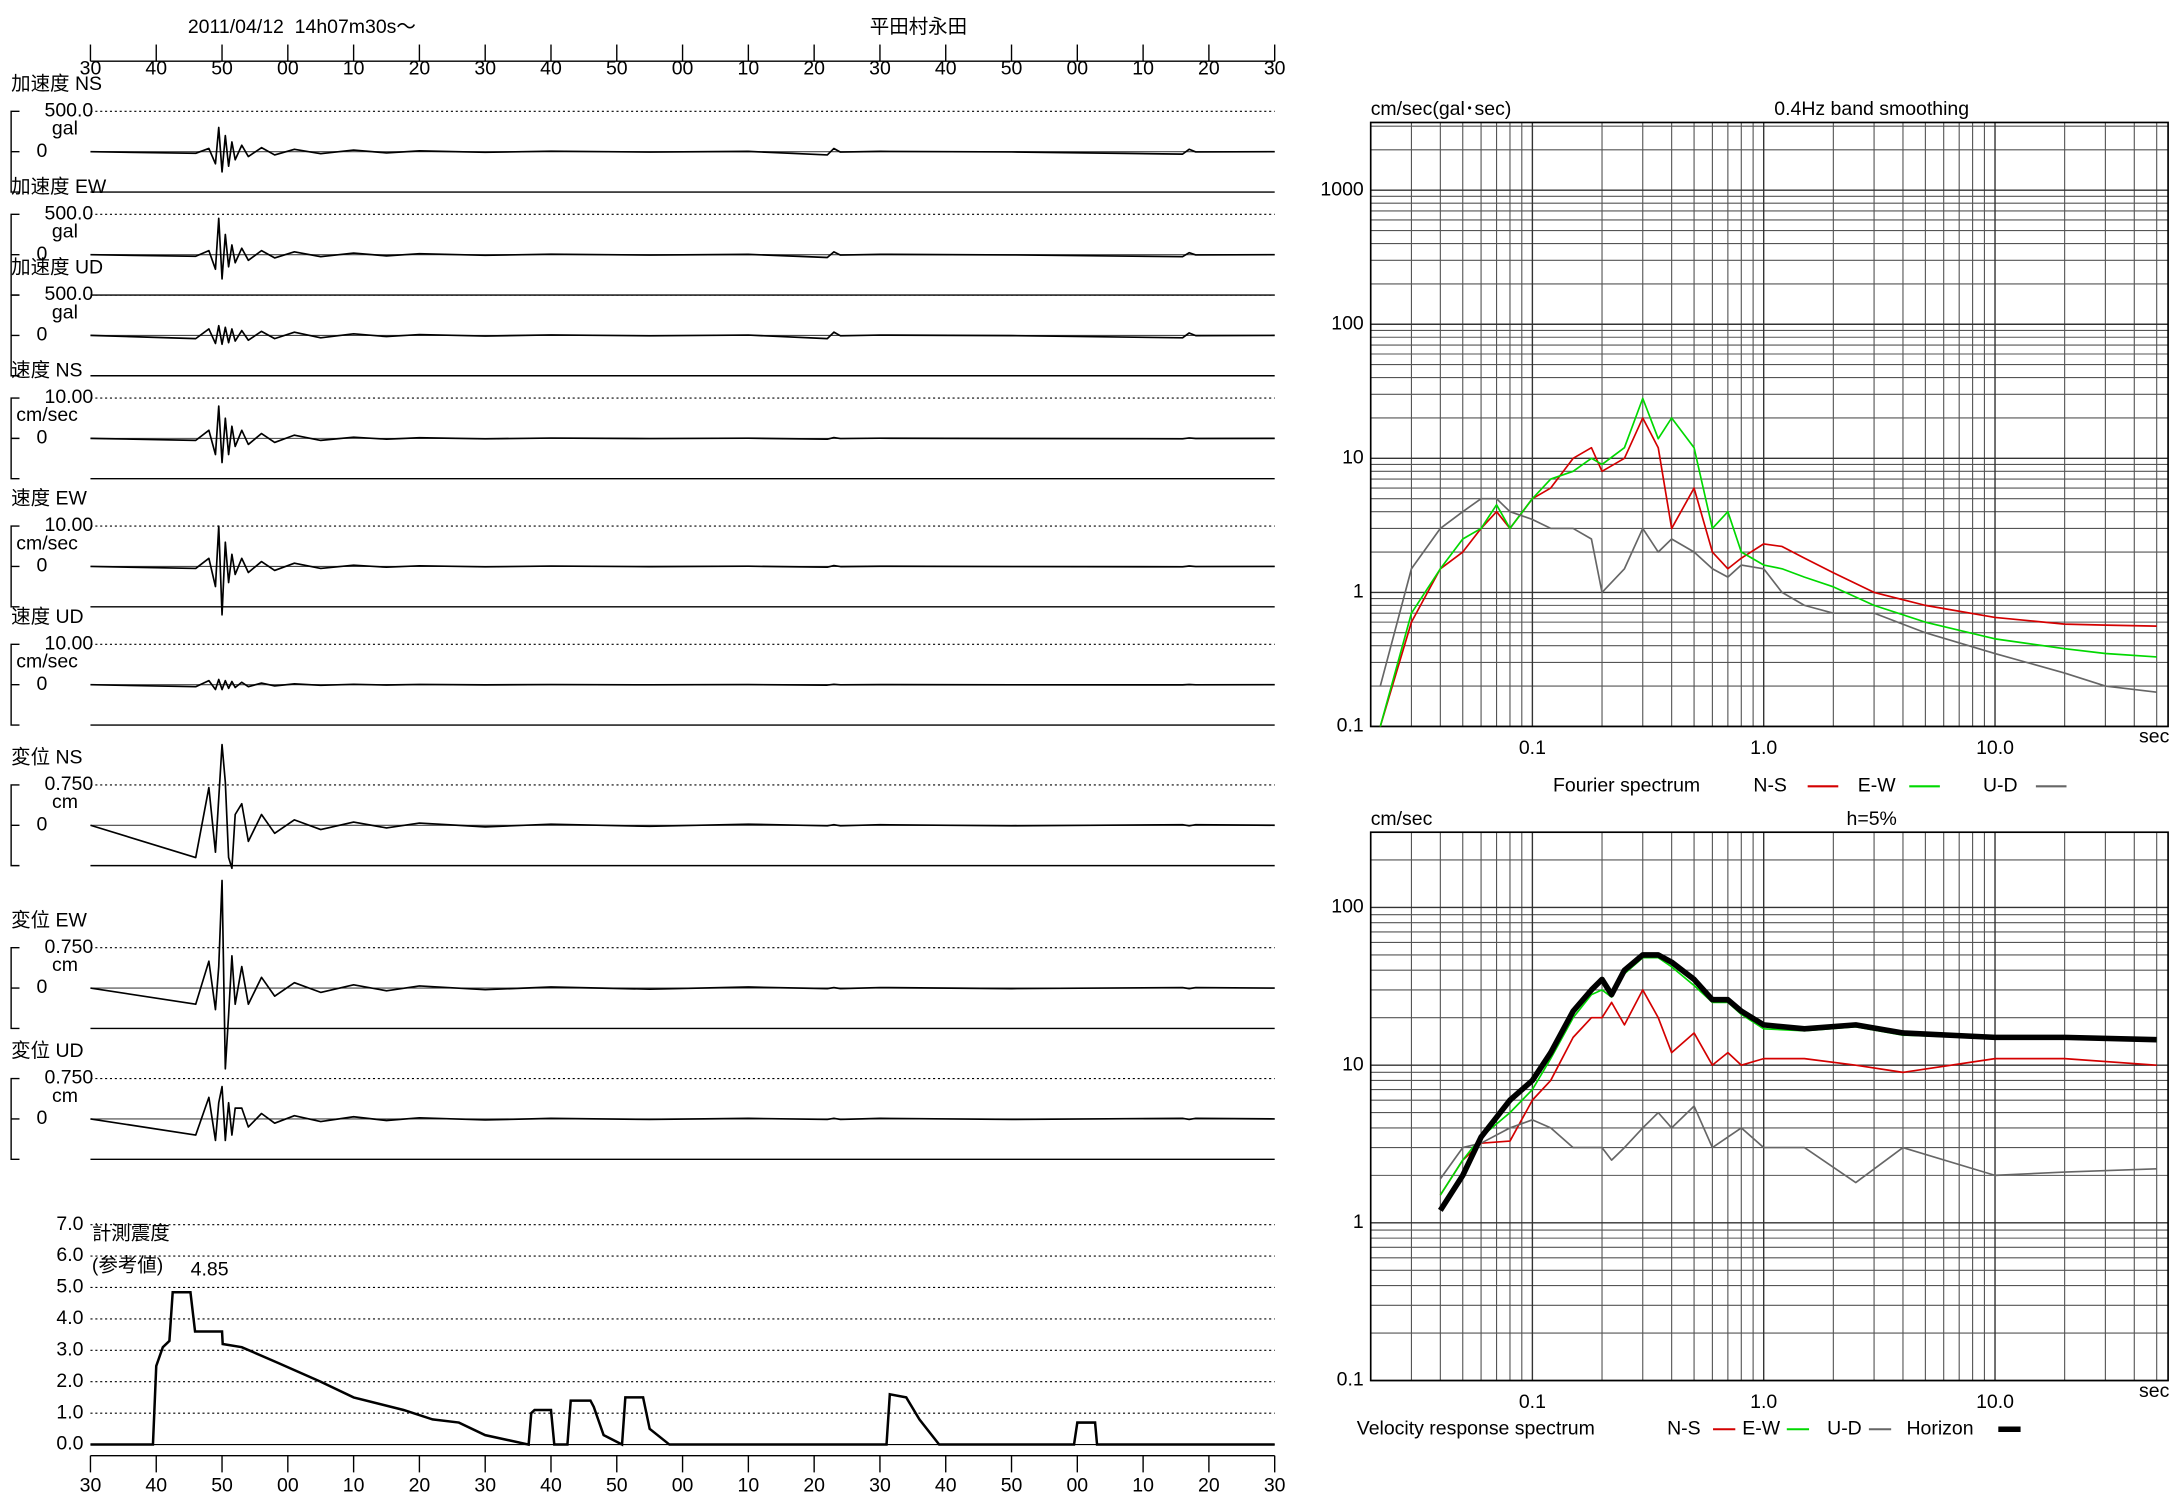  I want to click on panel-label: 速度 EW, so click(49, 499).